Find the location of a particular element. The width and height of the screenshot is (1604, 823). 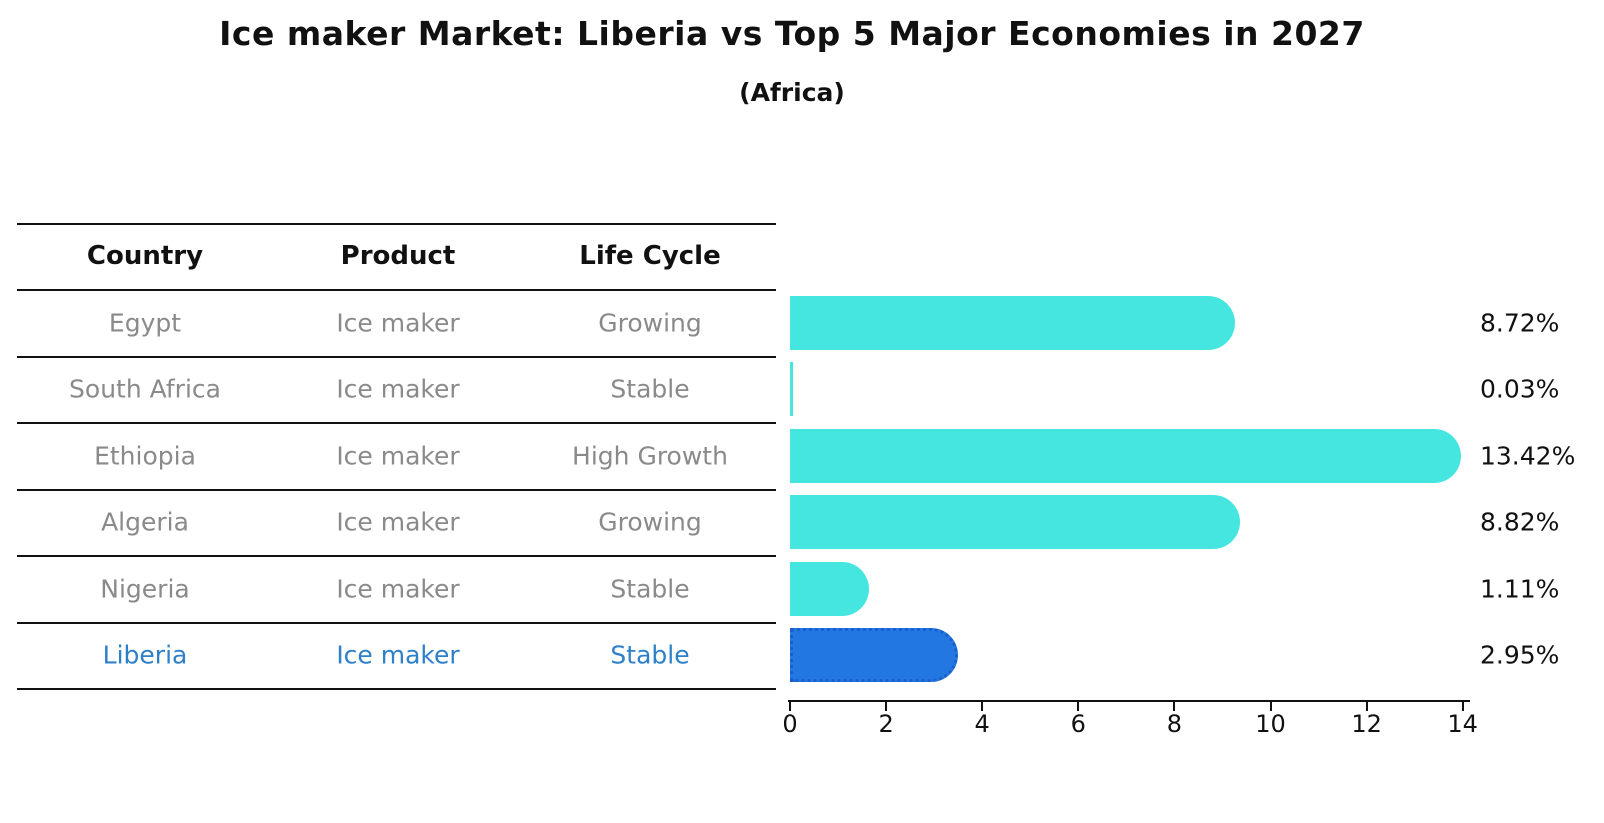

table-cell-country: Liberia is located at coordinates (145, 655).